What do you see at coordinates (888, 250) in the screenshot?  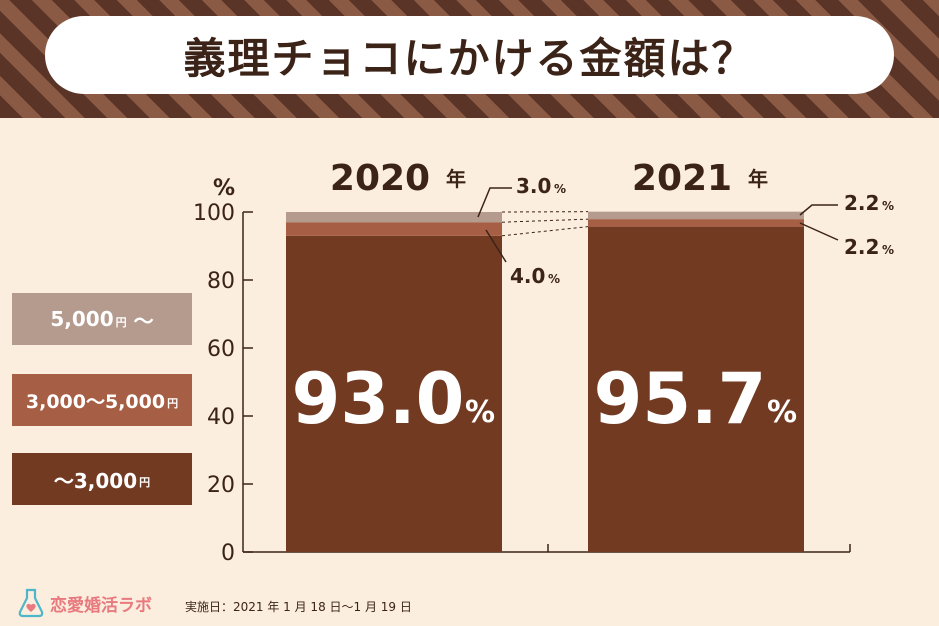 I see `callout-2021-mid-percent: %` at bounding box center [888, 250].